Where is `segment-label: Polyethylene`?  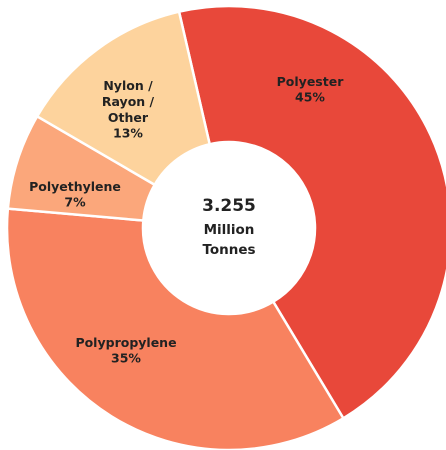 segment-label: Polyethylene is located at coordinates (75, 186).